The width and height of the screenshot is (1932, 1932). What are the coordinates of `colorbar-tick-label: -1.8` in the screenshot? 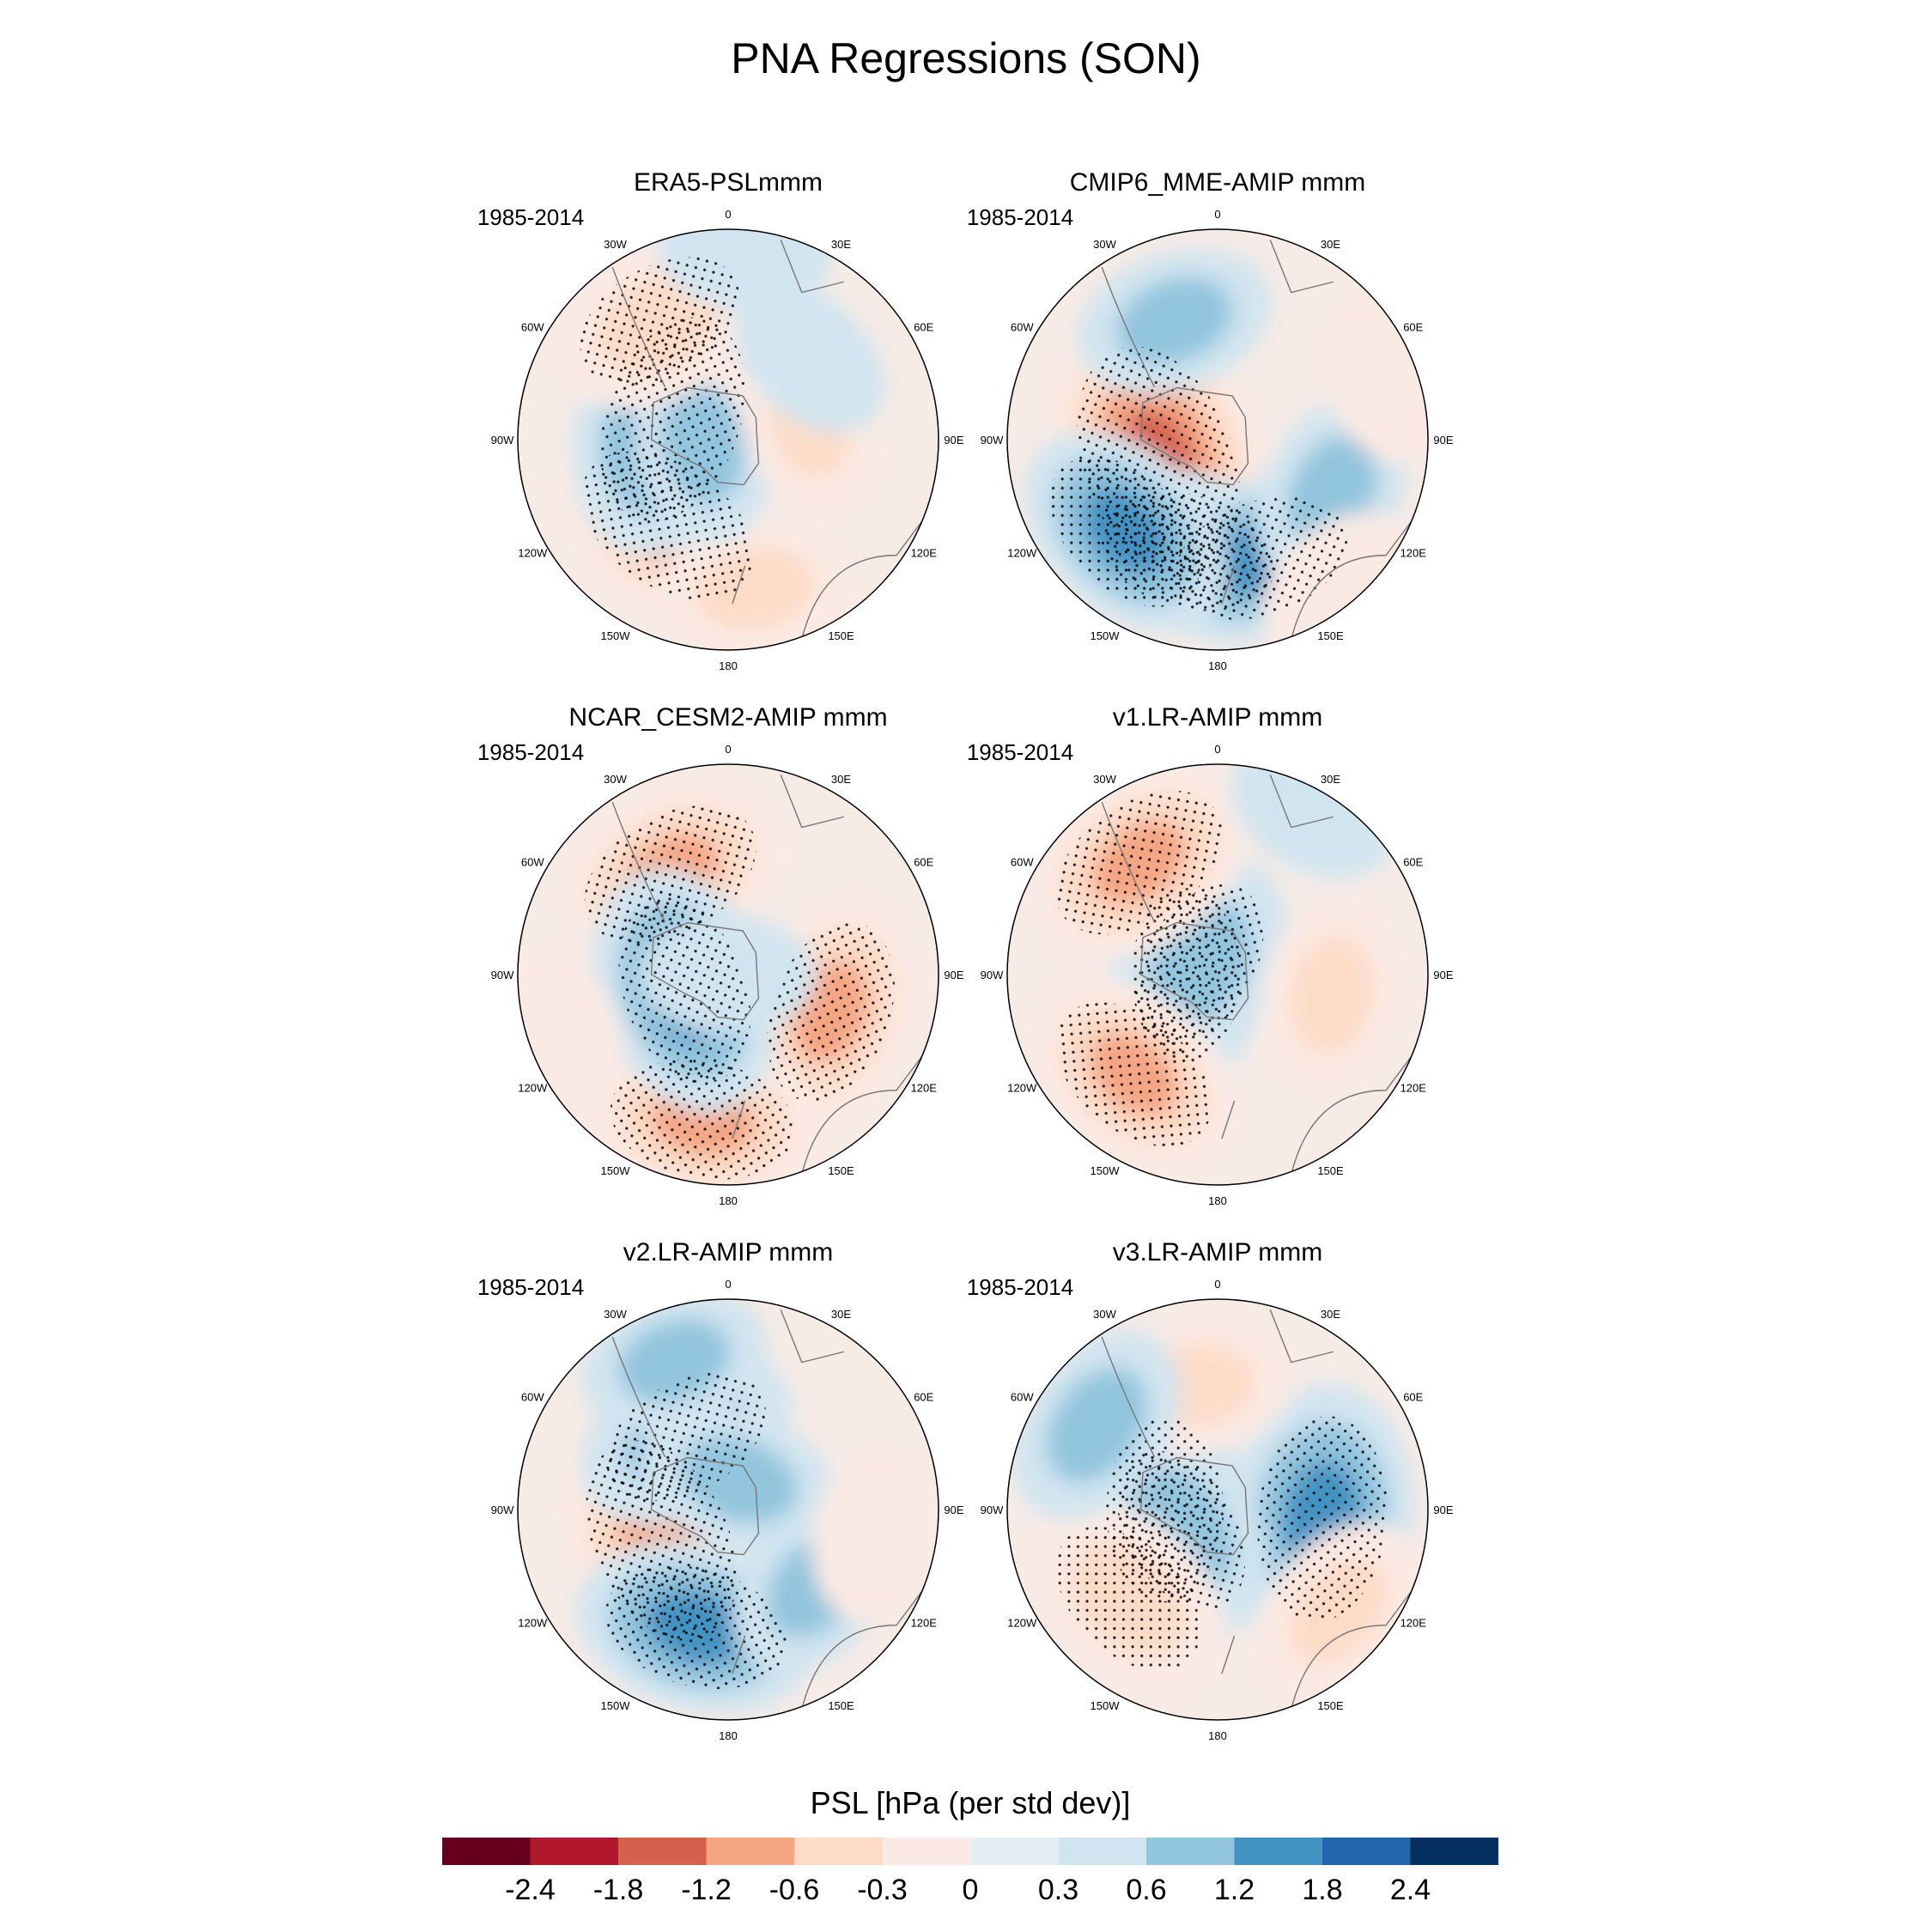 It's located at (618, 1890).